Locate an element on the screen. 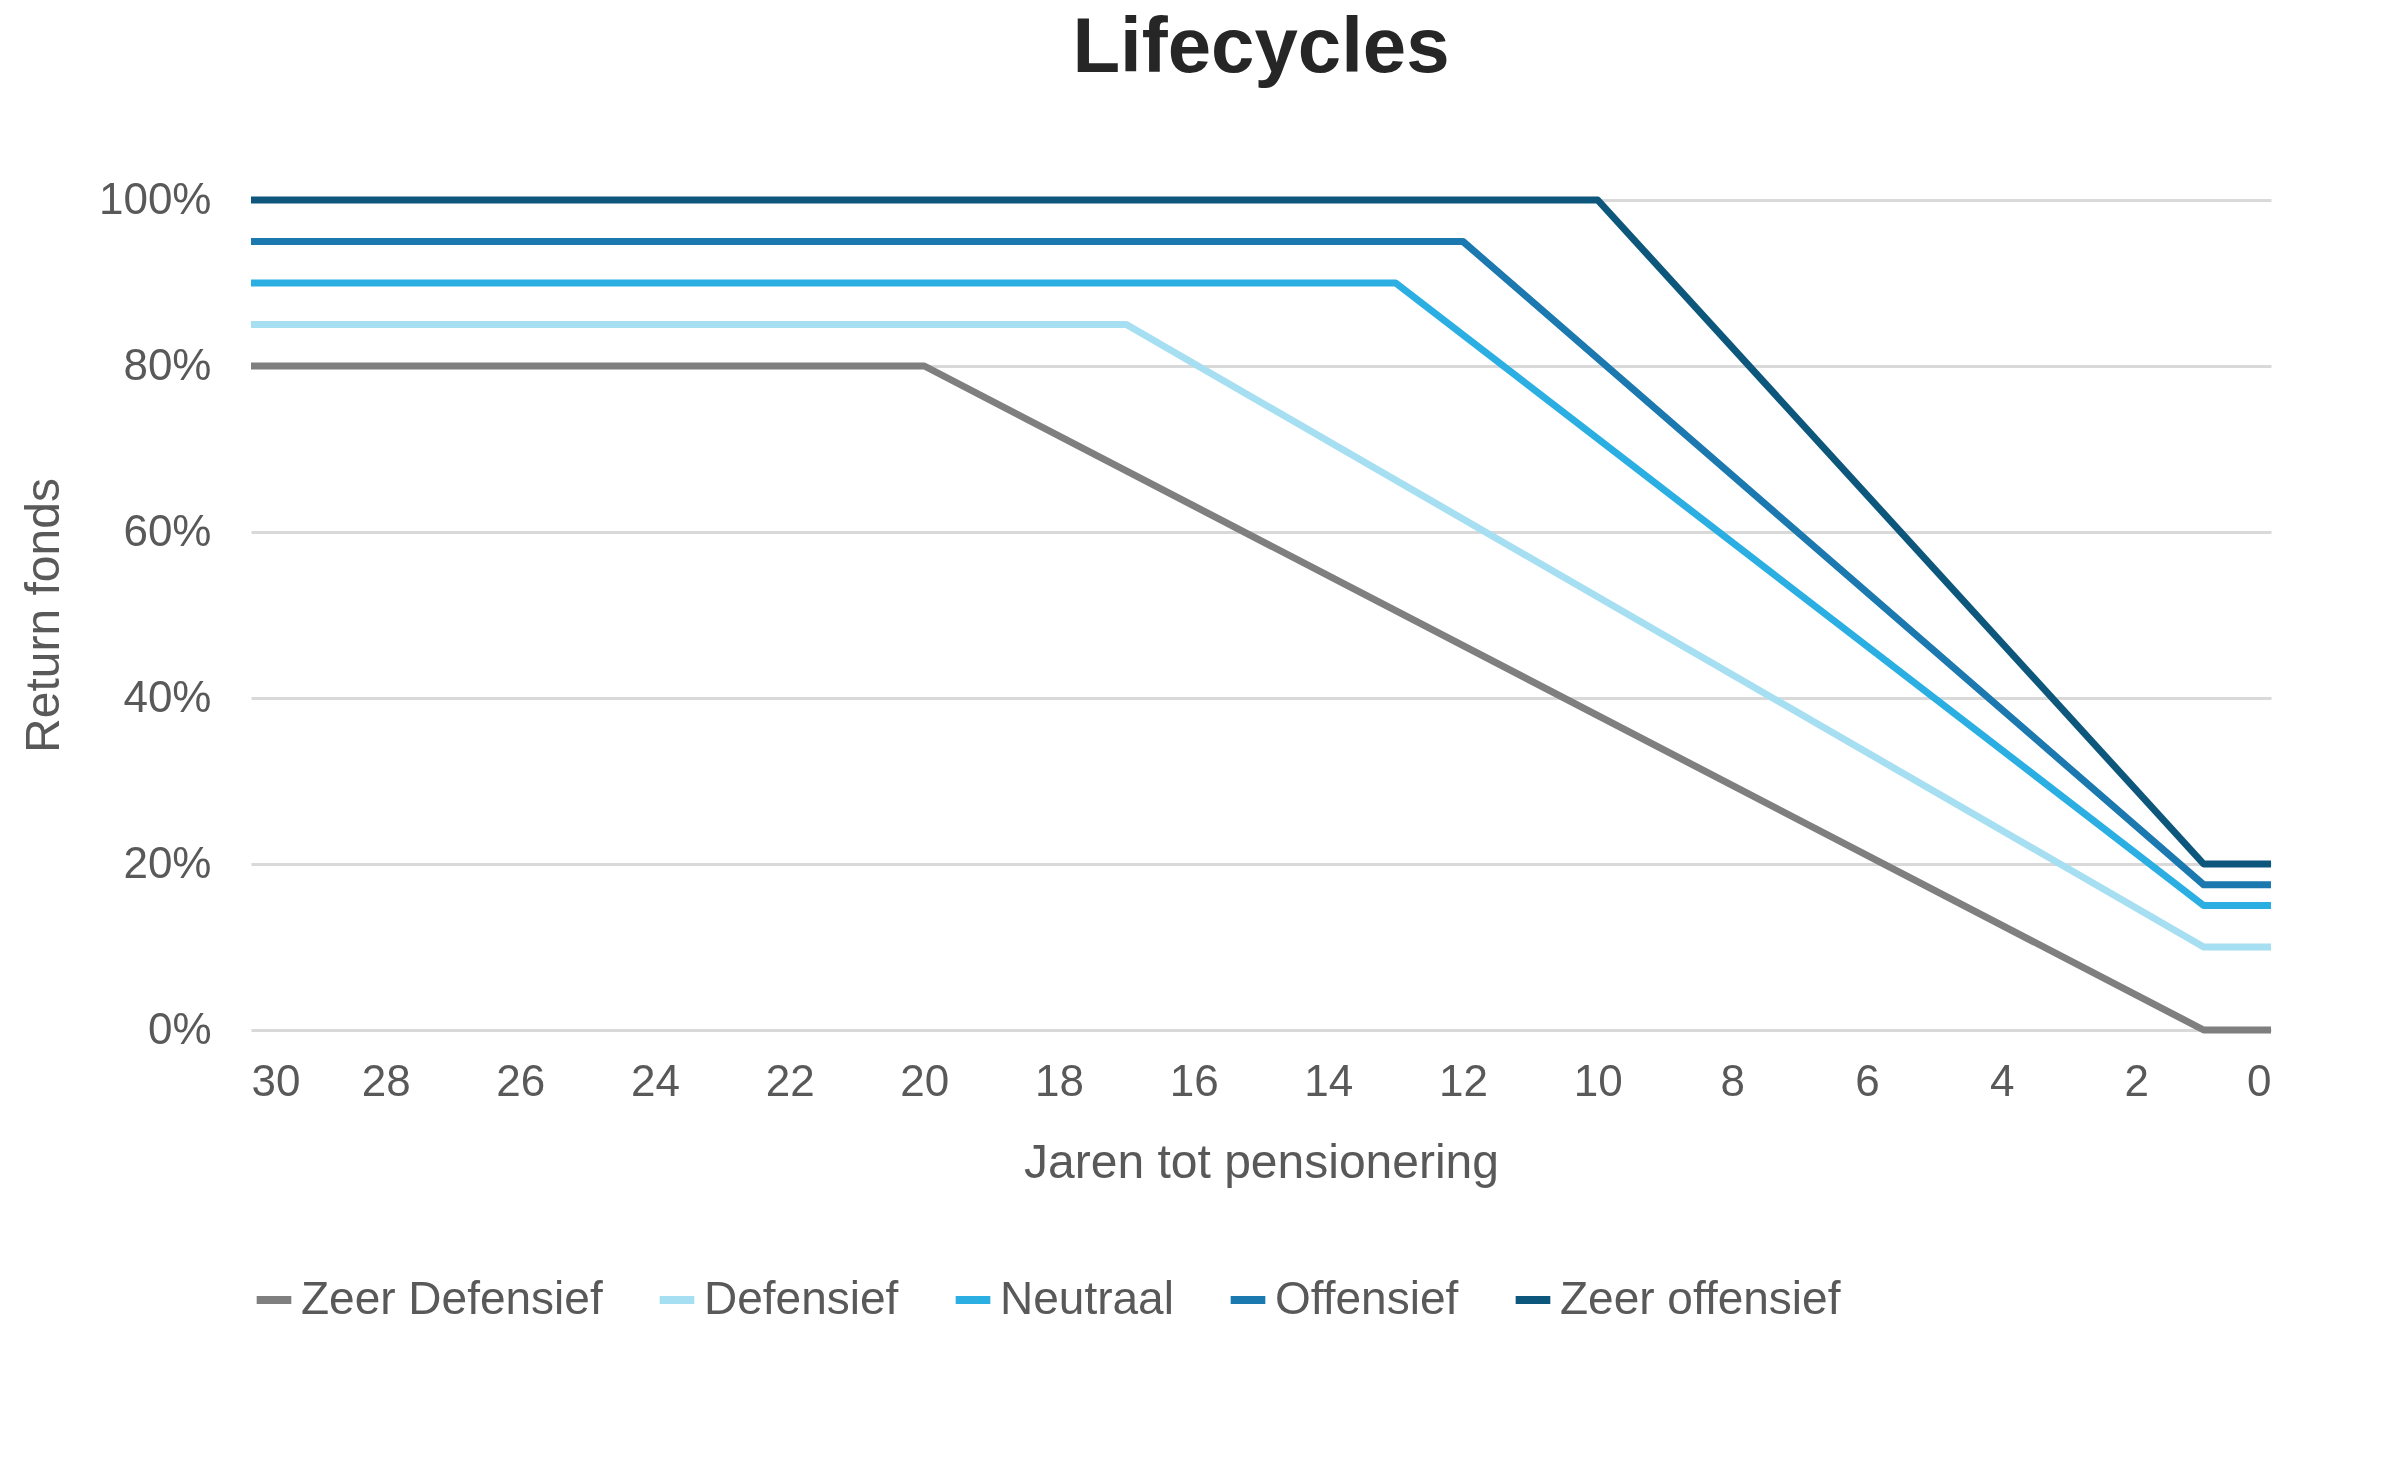 This screenshot has width=2408, height=1464. y-axis-title: Return fonds is located at coordinates (42, 615).